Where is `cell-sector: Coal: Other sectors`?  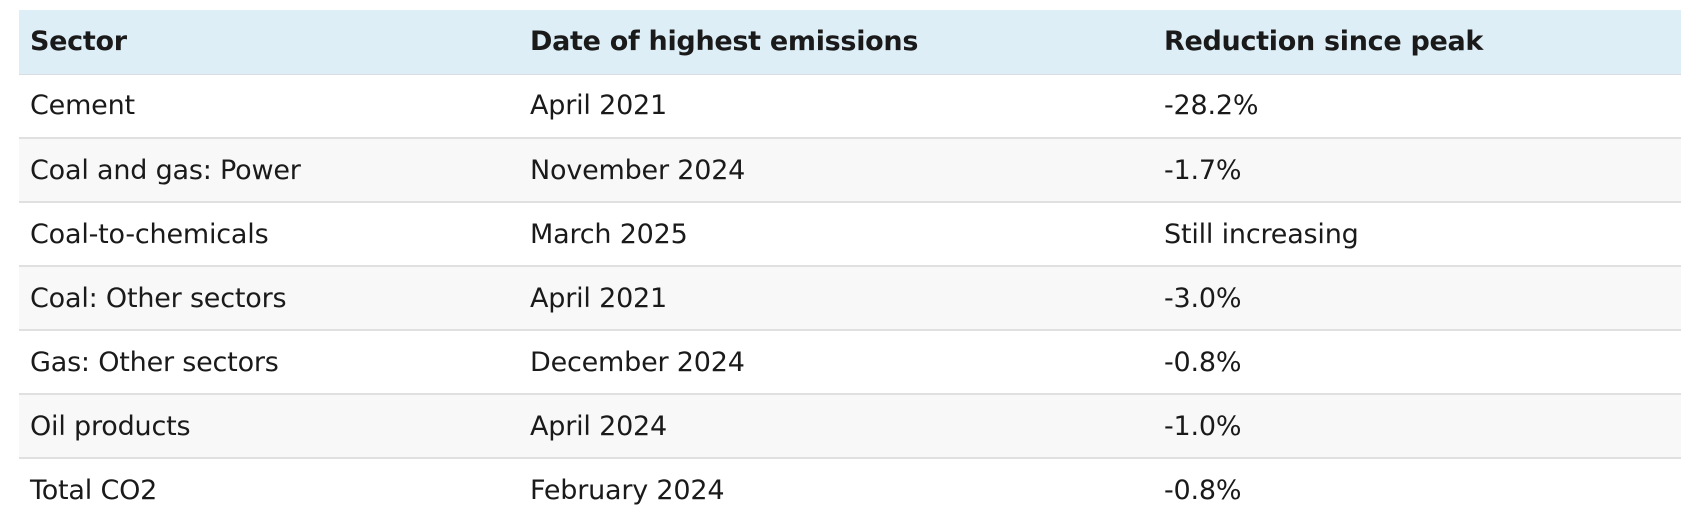 cell-sector: Coal: Other sectors is located at coordinates (158, 298).